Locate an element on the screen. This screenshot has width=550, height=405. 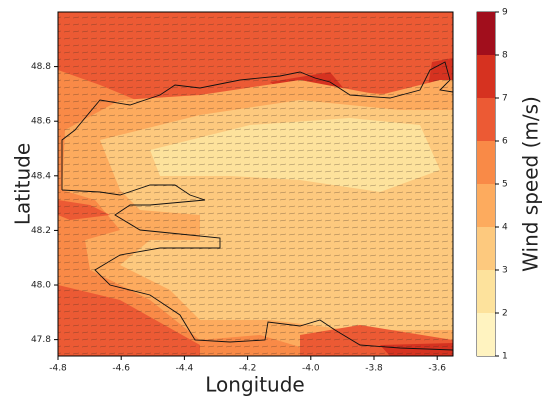
x-tick-label: -4.4 is located at coordinates (185, 369).